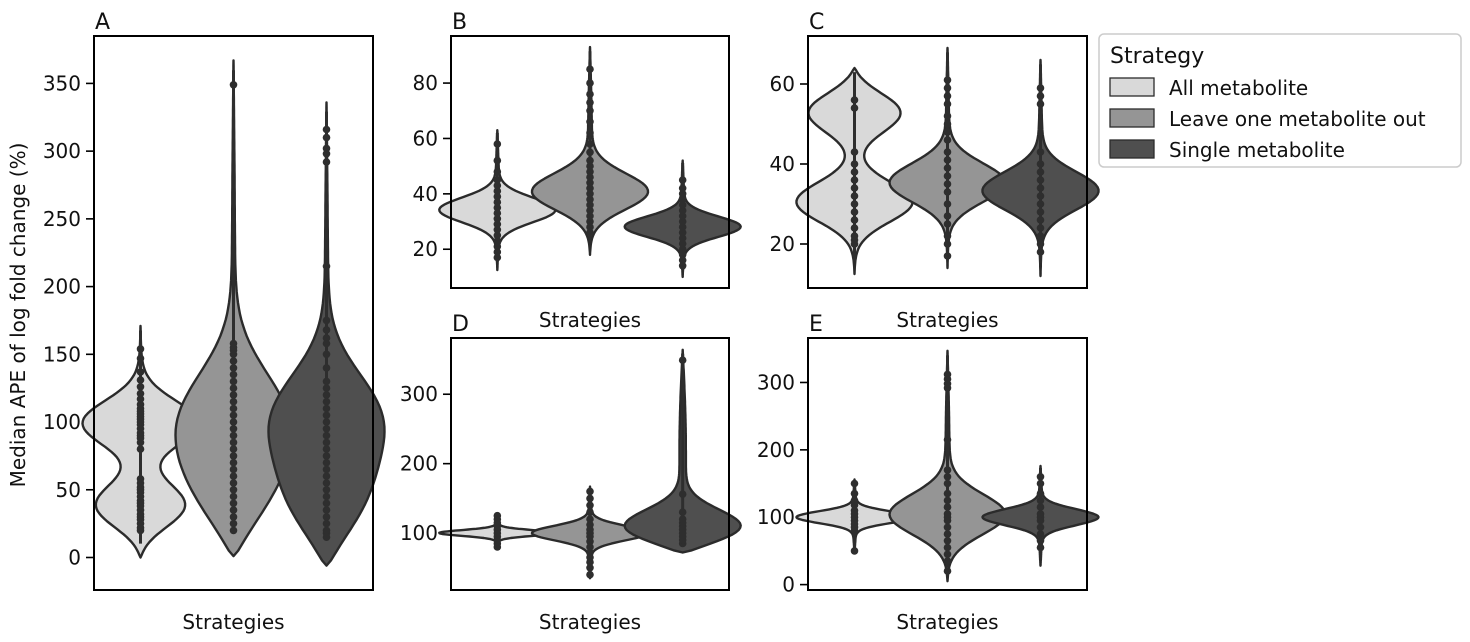 The height and width of the screenshot is (642, 1470). What do you see at coordinates (1227, 150) in the screenshot?
I see `legend-entry: Single metabolite` at bounding box center [1227, 150].